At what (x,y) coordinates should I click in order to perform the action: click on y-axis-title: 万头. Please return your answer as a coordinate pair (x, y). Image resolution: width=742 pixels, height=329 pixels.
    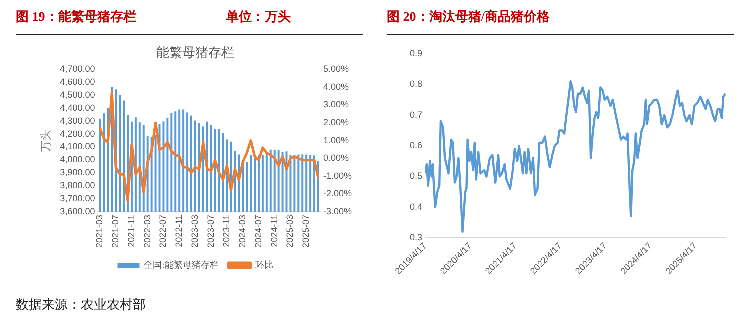
    Looking at the image, I should click on (45, 141).